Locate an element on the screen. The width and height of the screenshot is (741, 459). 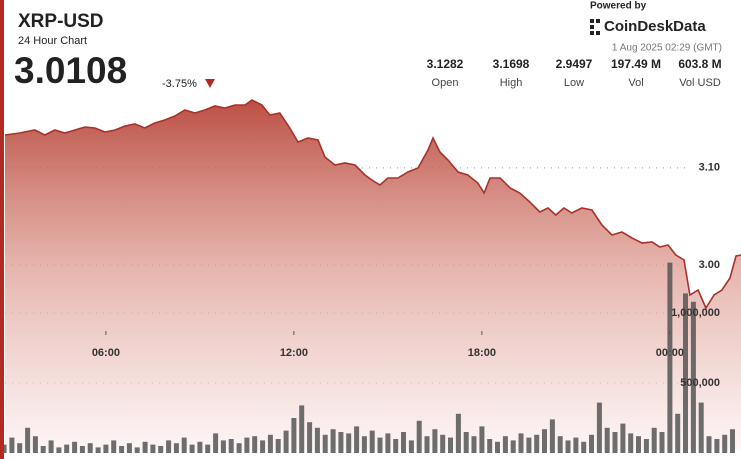
current-price: 3.0108 is located at coordinates (70, 70).